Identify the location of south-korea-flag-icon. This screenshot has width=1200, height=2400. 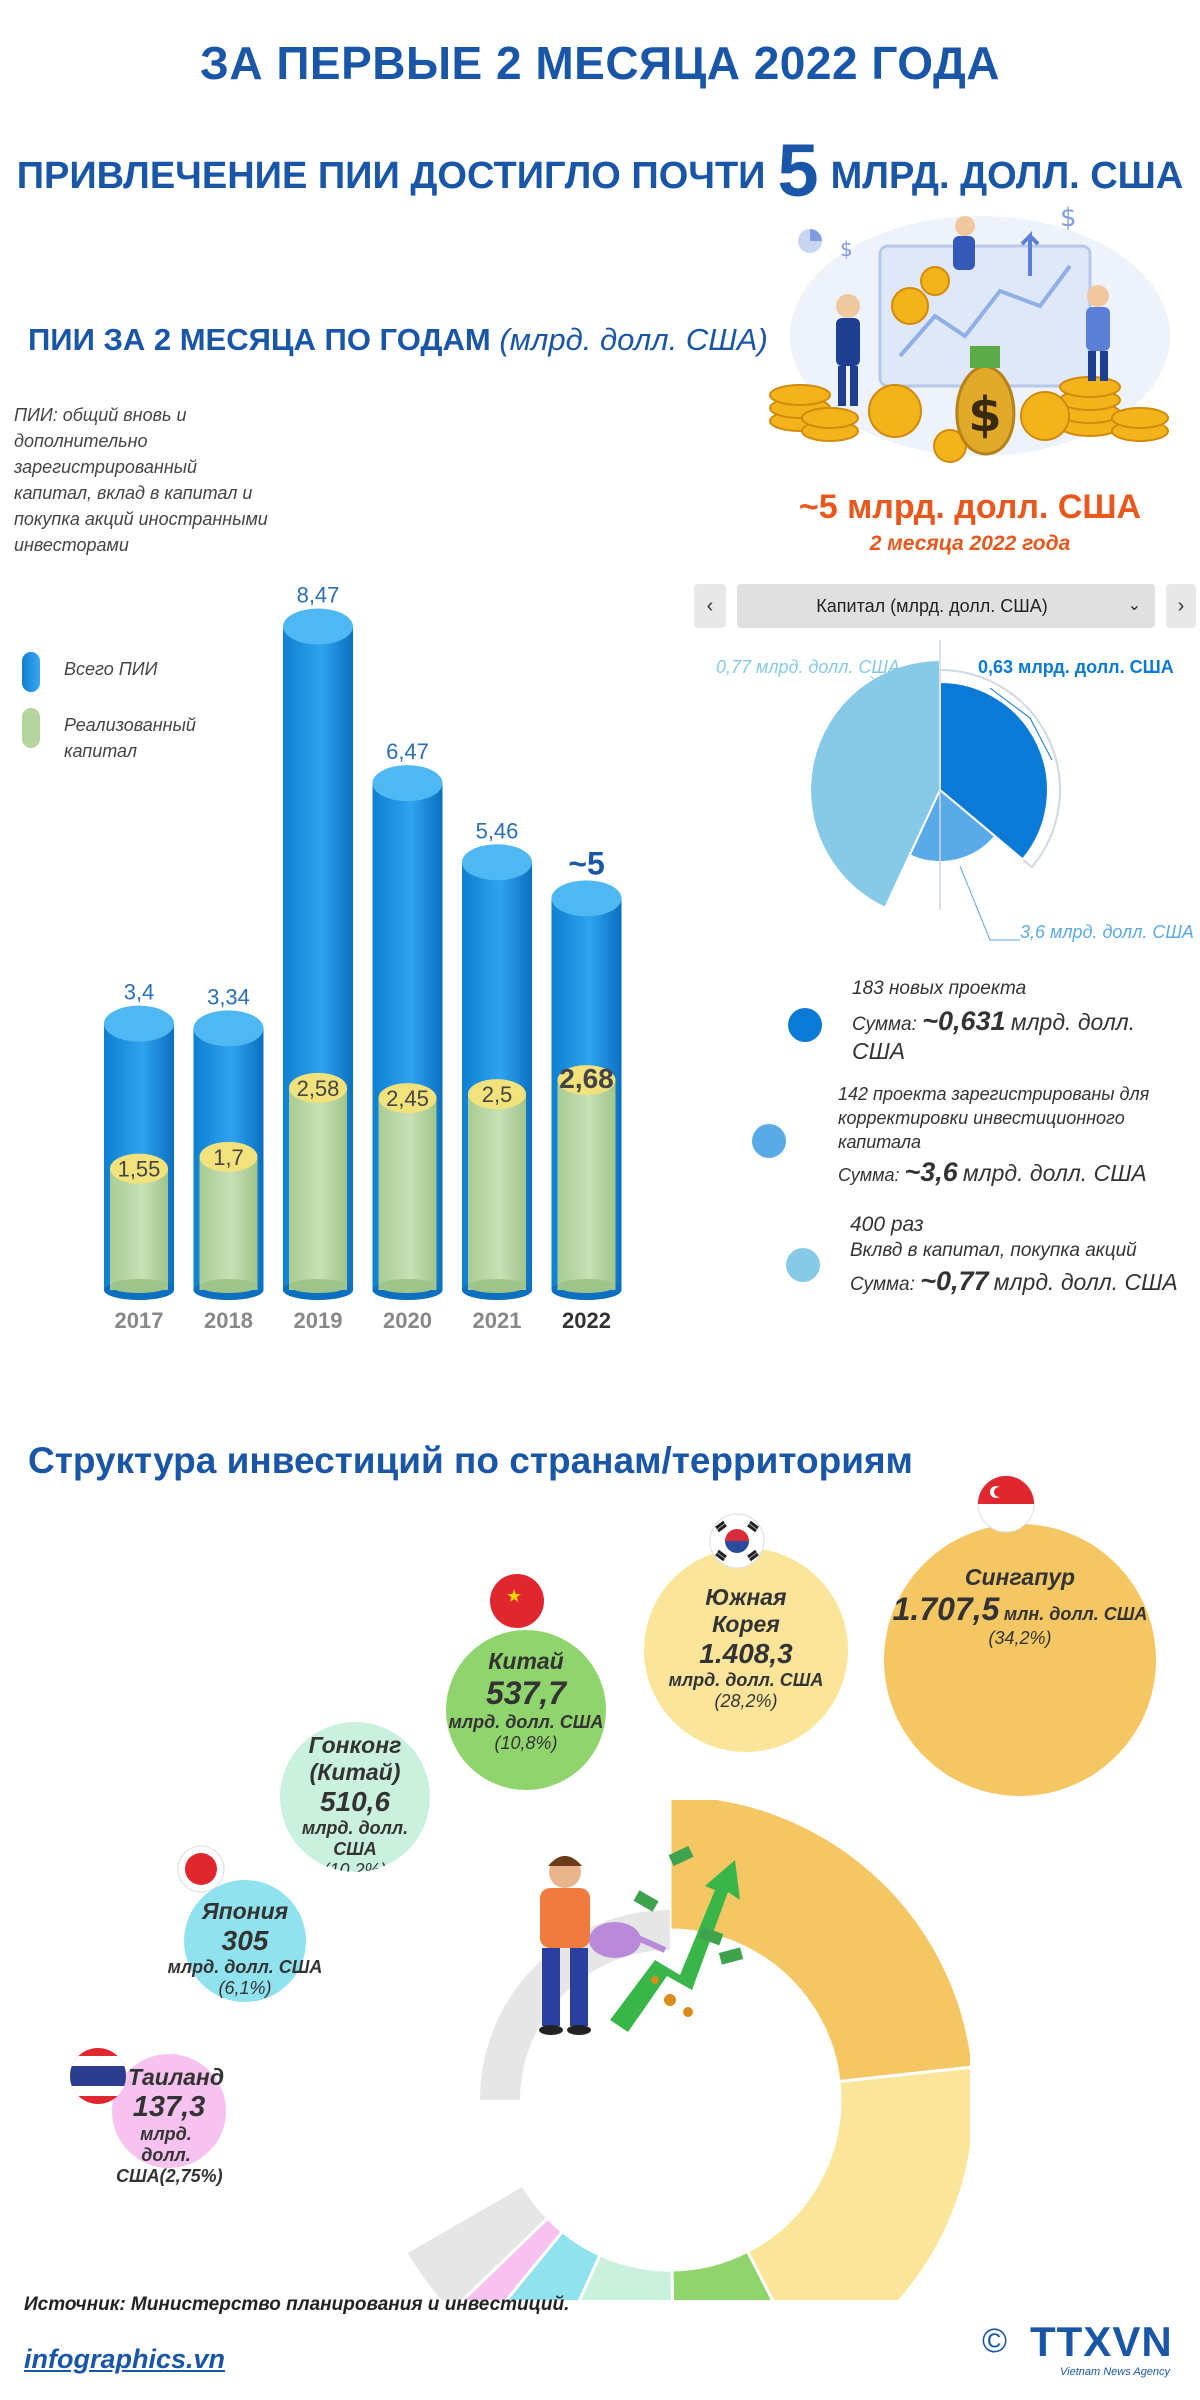
(737, 1541).